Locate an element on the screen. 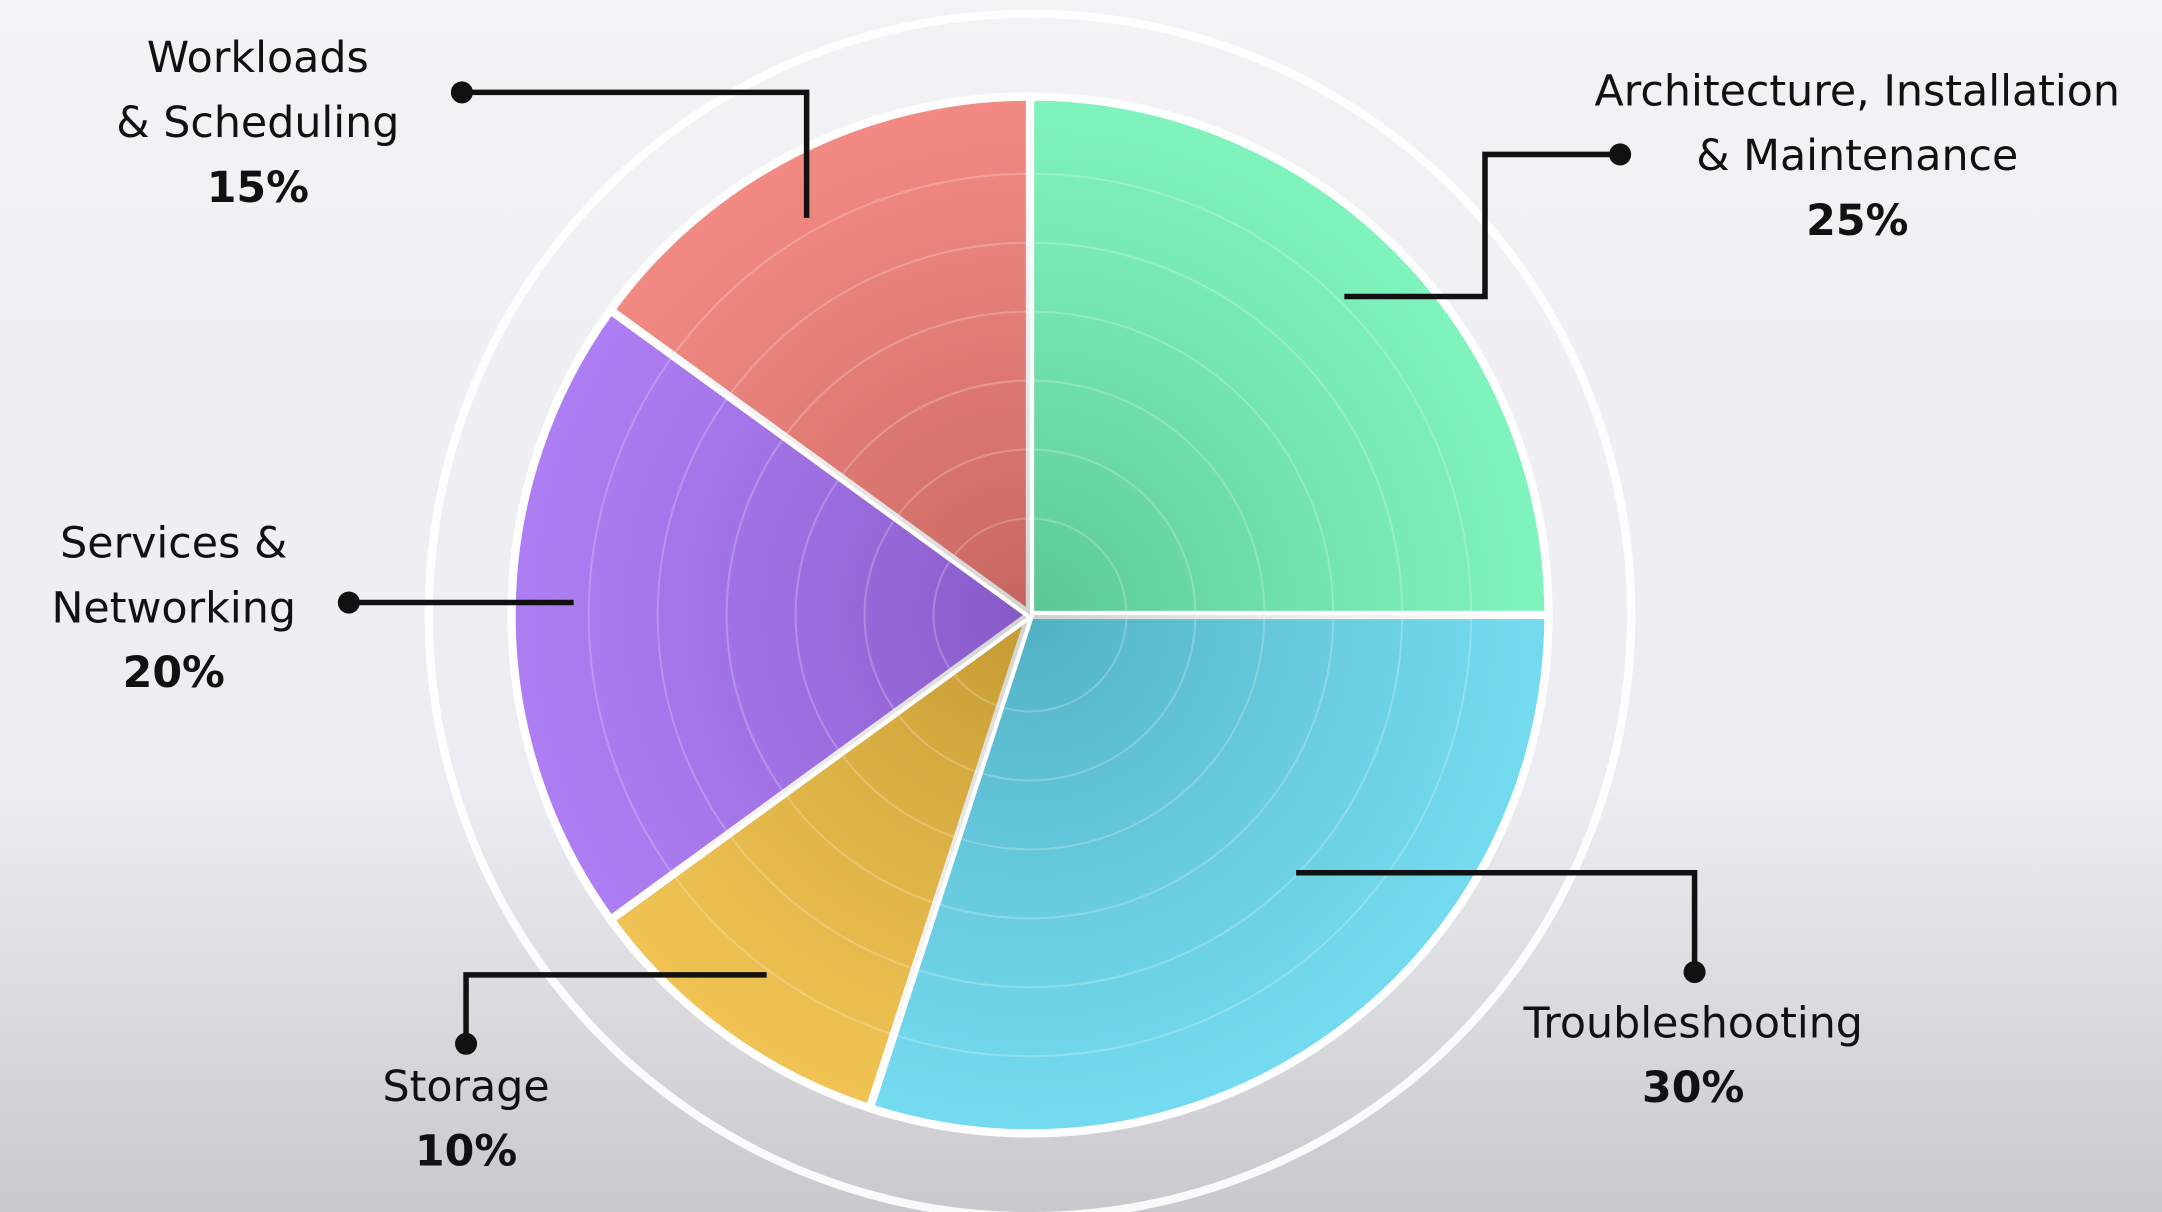  slice-label: & Maintenance is located at coordinates (1857, 156).